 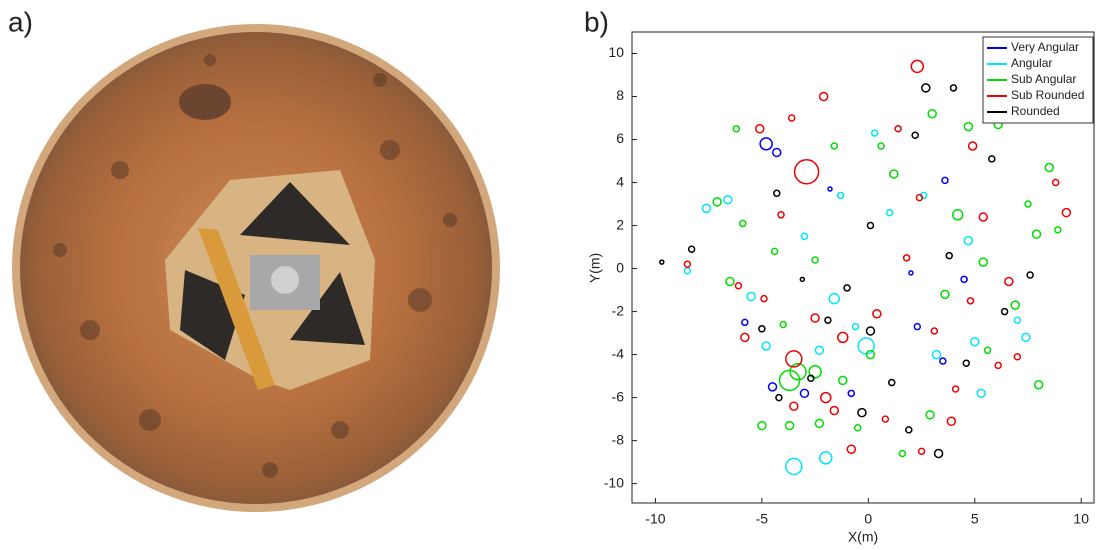 I want to click on panel-label: a), so click(x=20, y=21).